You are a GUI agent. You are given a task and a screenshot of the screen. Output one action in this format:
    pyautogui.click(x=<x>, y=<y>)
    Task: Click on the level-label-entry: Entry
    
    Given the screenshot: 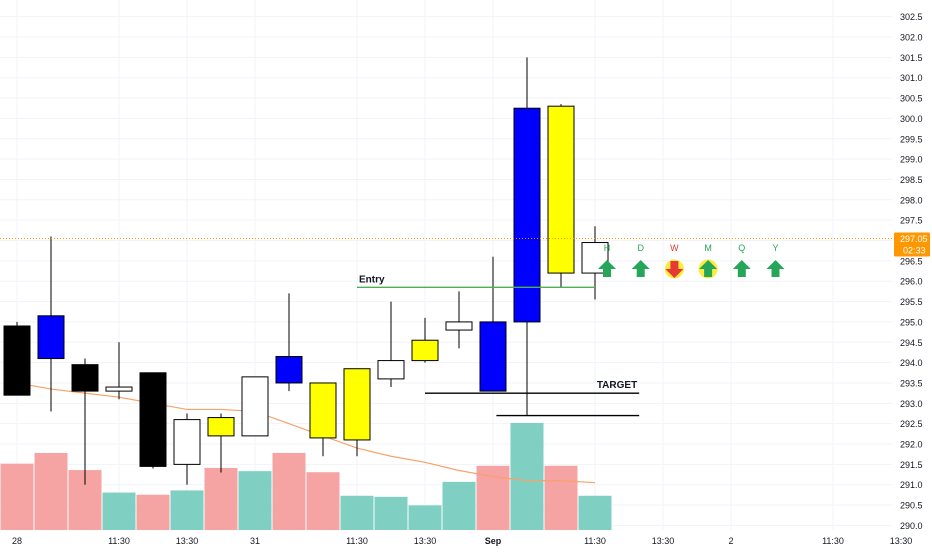 What is the action you would take?
    pyautogui.click(x=372, y=279)
    